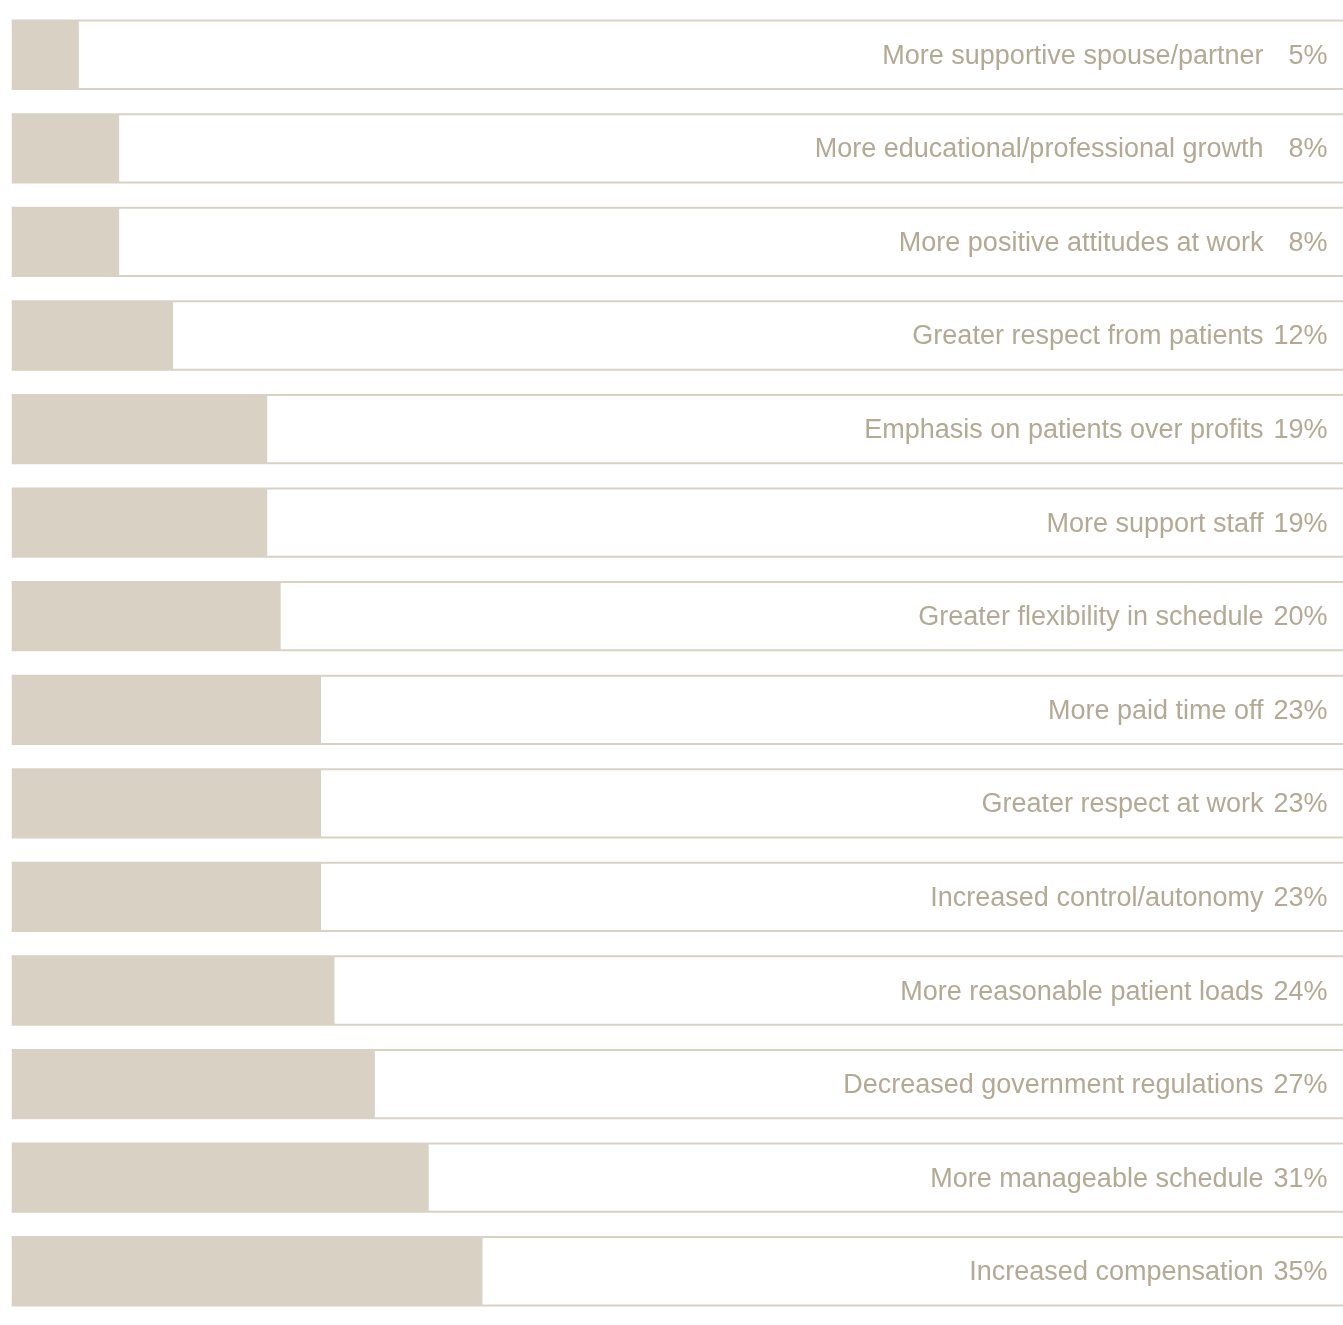  I want to click on y-tick-label: Increased control/autonomy, so click(1097, 896).